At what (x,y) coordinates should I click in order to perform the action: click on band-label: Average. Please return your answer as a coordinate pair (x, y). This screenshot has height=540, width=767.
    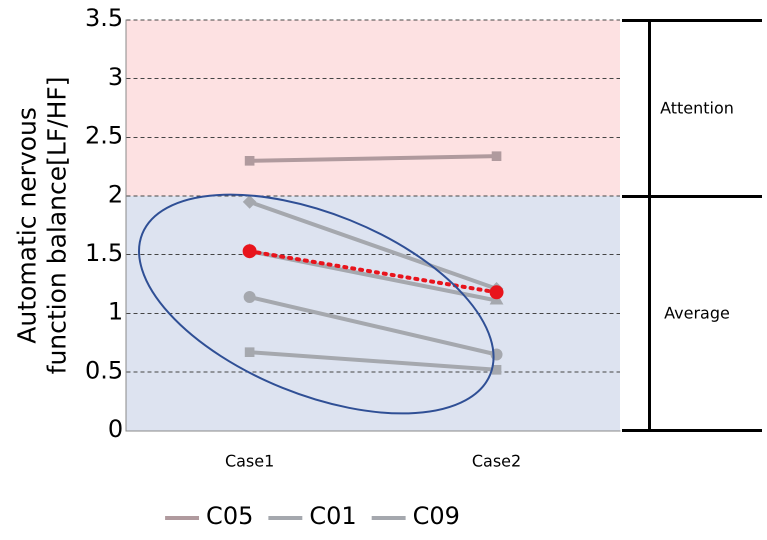
    Looking at the image, I should click on (697, 313).